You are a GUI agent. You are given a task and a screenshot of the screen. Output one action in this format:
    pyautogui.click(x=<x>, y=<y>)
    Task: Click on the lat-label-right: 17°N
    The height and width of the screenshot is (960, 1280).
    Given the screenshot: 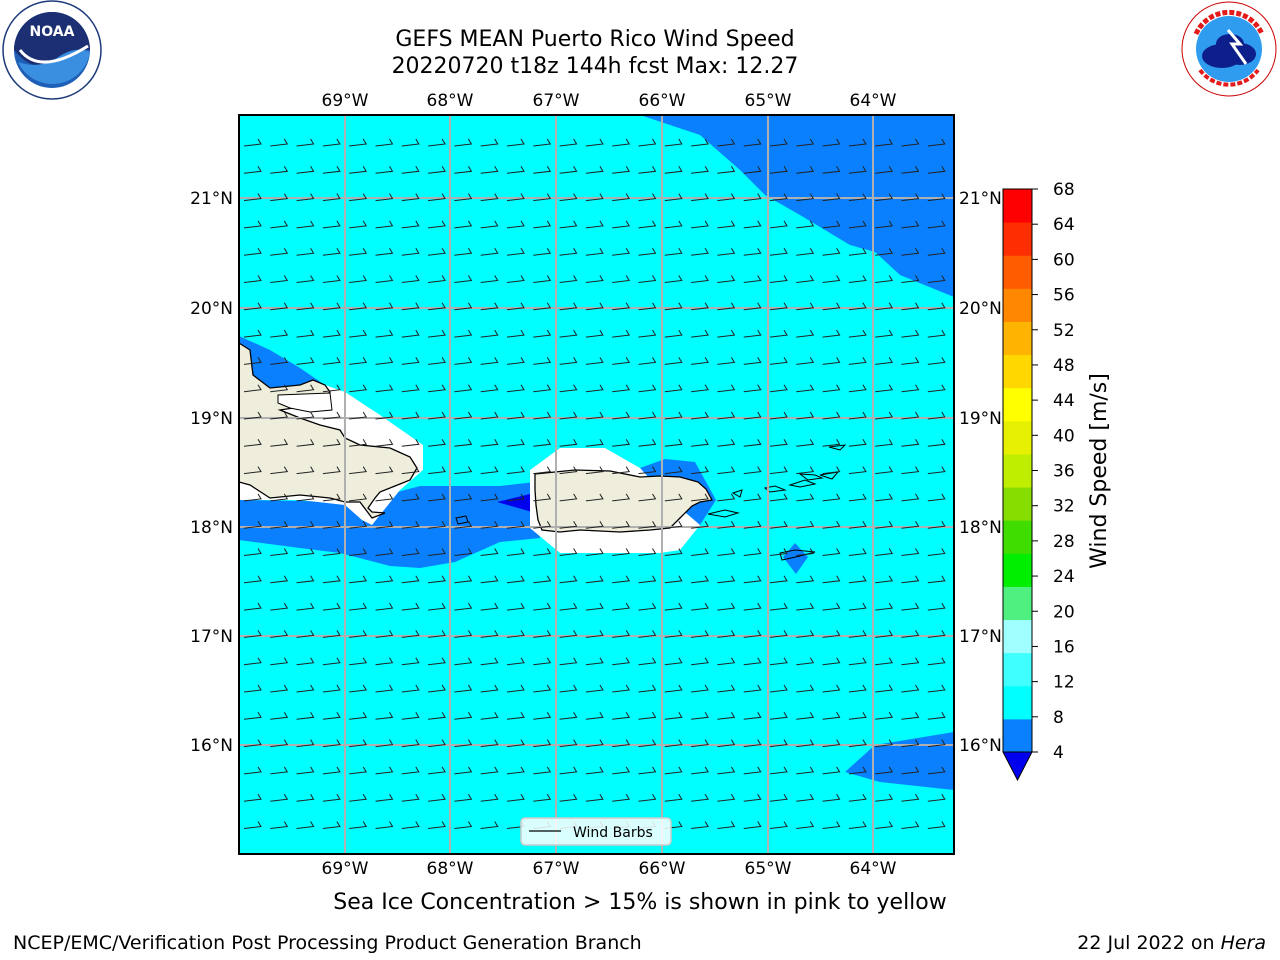 What is the action you would take?
    pyautogui.click(x=980, y=637)
    